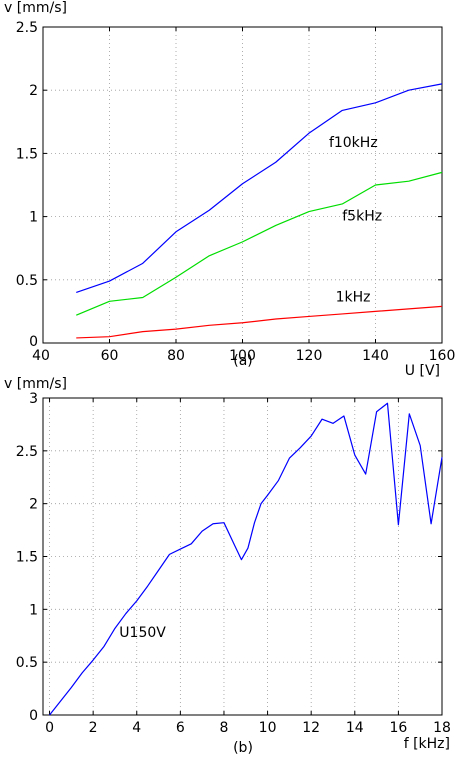  I want to click on x-tick-label: 8, so click(224, 728).